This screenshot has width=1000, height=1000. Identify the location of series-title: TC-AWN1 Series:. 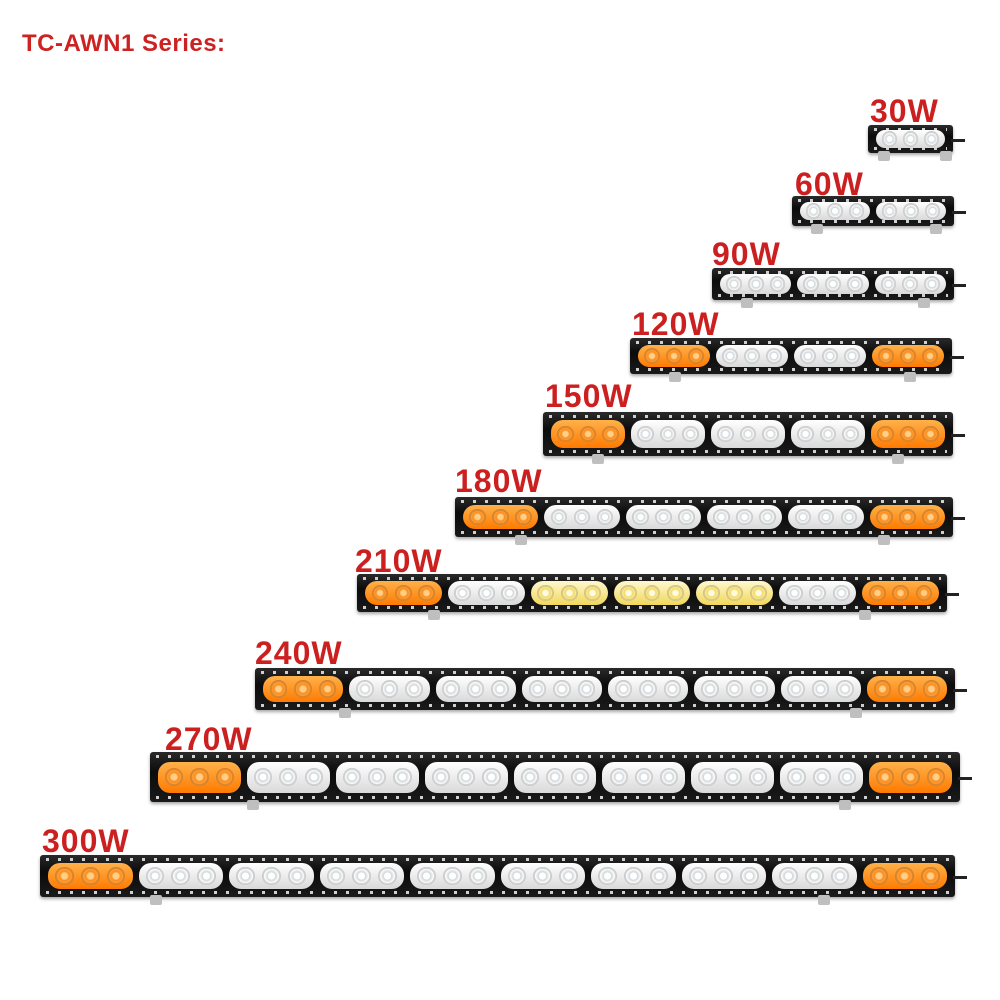
(124, 43).